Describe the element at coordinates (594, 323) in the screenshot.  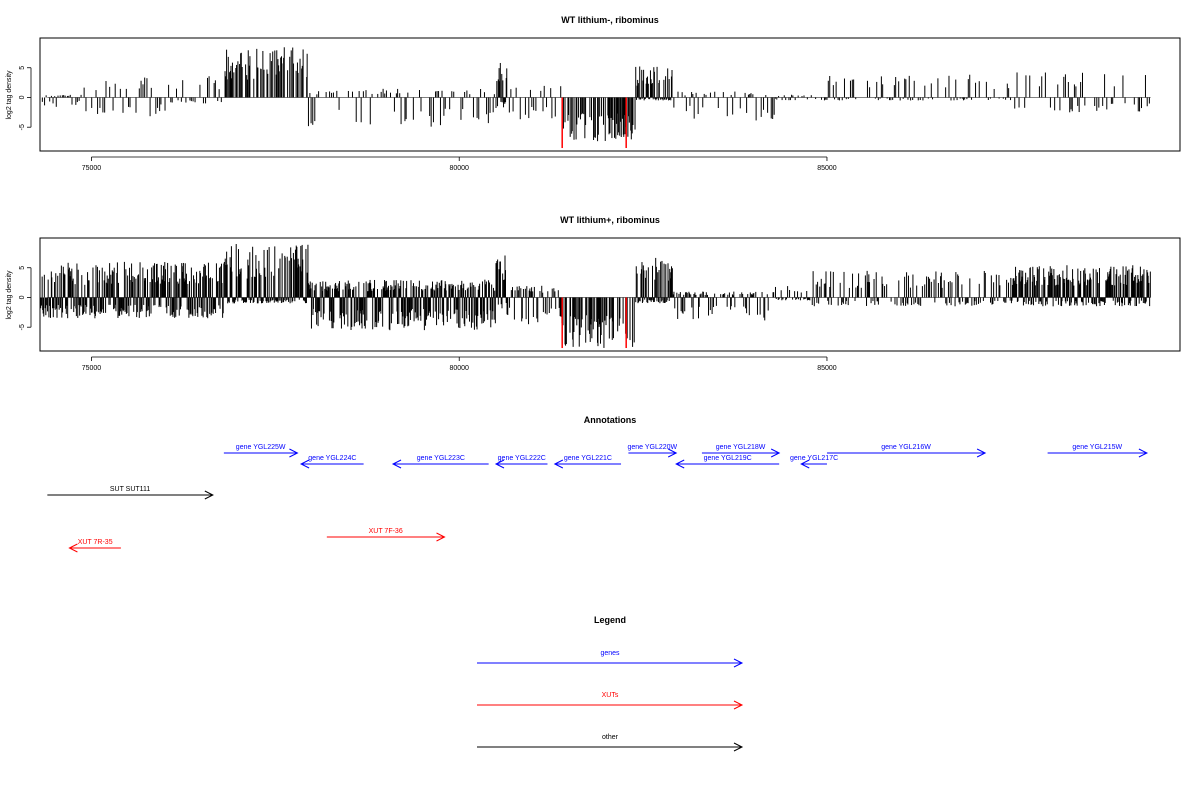
I see `panel2-highlight-lines` at that location.